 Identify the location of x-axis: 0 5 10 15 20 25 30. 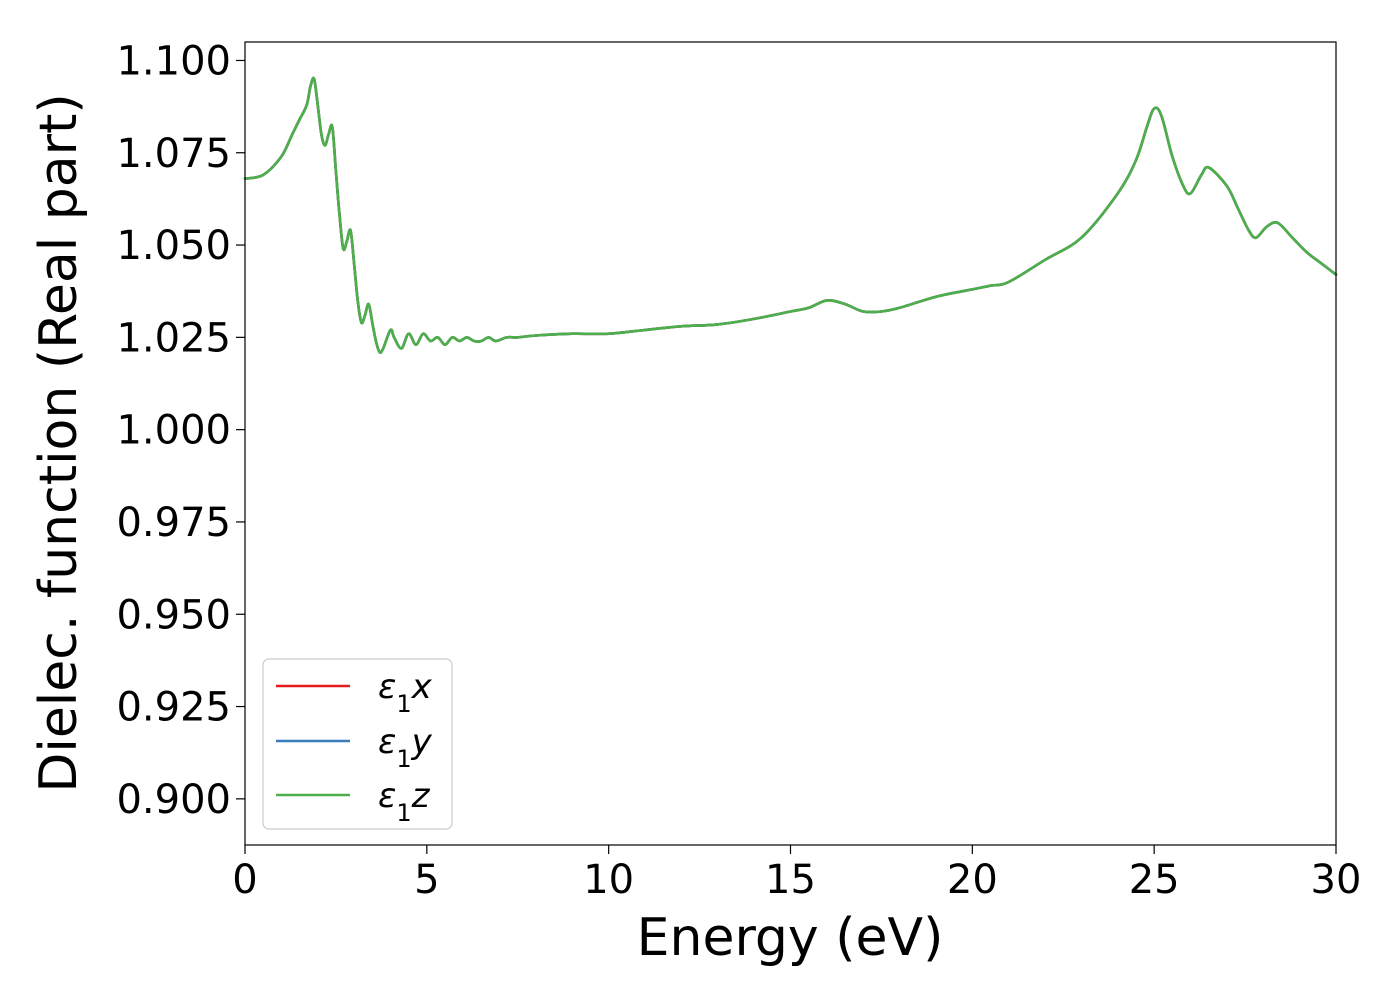
(796, 874).